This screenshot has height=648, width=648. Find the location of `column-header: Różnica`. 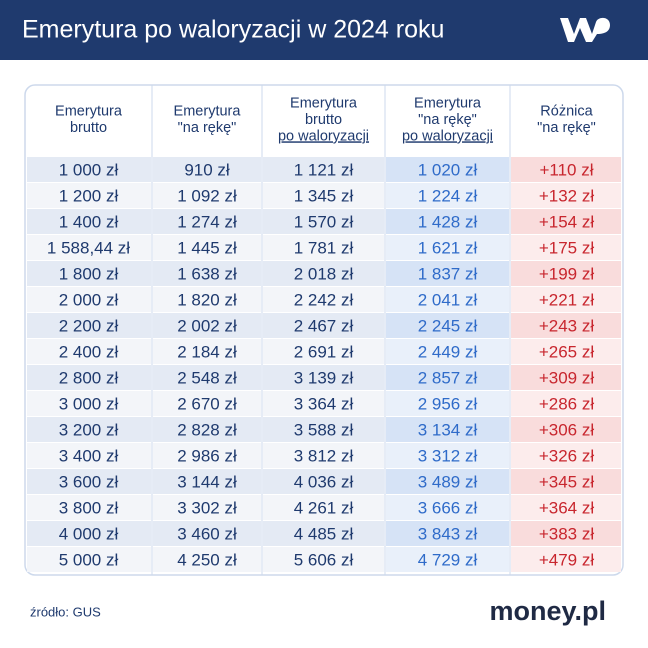

column-header: Różnica is located at coordinates (566, 112).